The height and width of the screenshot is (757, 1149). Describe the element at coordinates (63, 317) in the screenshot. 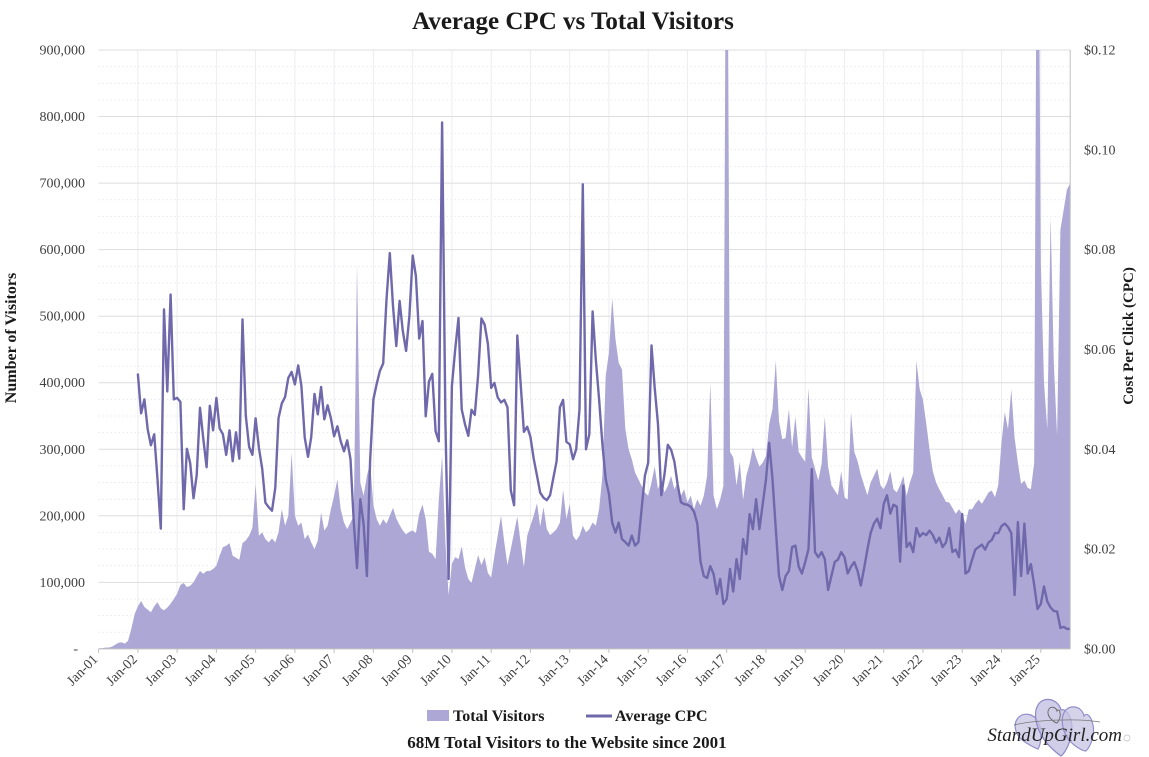

I see `svg-text: 500,000` at that location.